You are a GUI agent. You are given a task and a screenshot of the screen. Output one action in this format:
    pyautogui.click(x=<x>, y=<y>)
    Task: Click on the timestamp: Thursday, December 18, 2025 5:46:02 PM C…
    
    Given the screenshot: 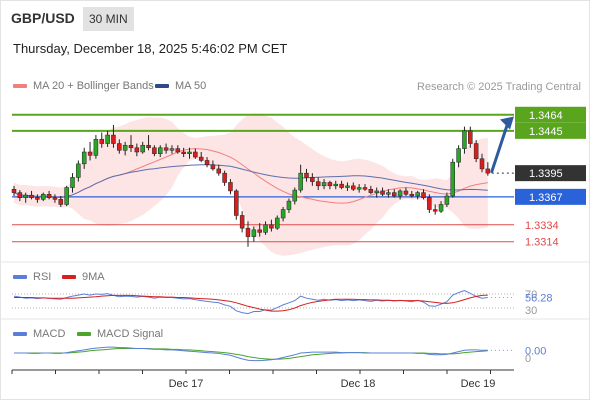 What is the action you would take?
    pyautogui.click(x=150, y=48)
    